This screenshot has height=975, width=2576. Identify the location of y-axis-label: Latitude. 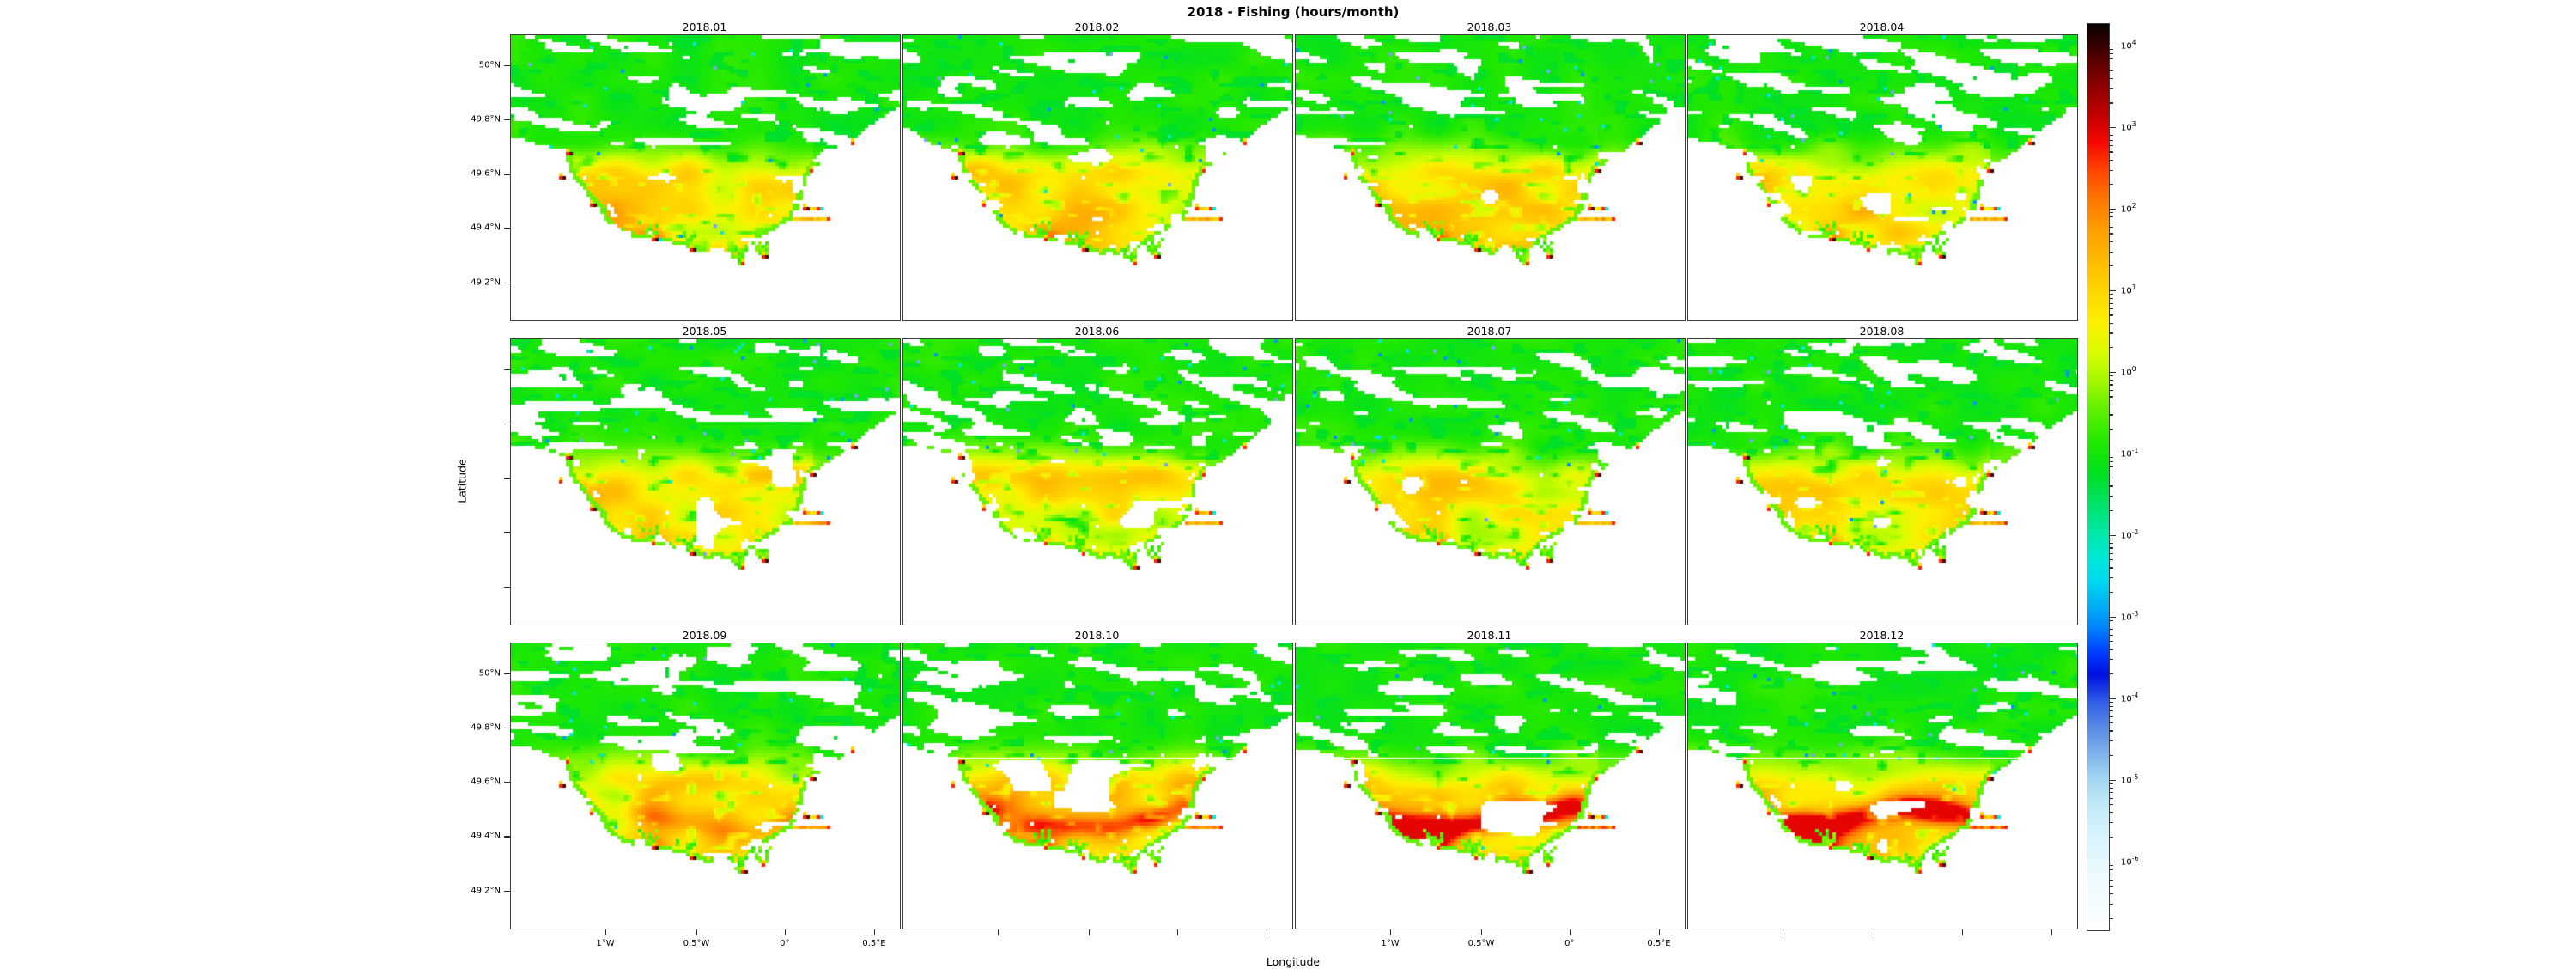
(462, 481).